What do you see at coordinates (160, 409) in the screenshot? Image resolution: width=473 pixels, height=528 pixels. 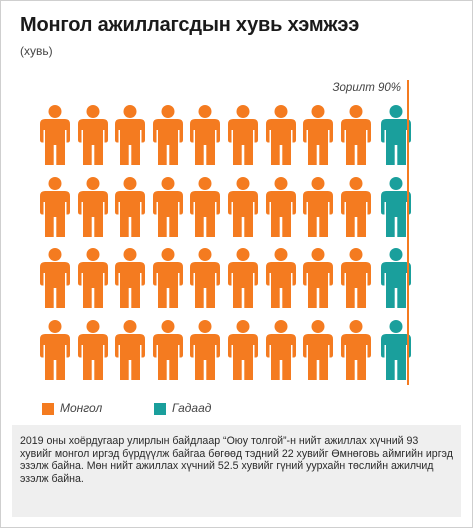 I see `legend-swatch-foreign` at bounding box center [160, 409].